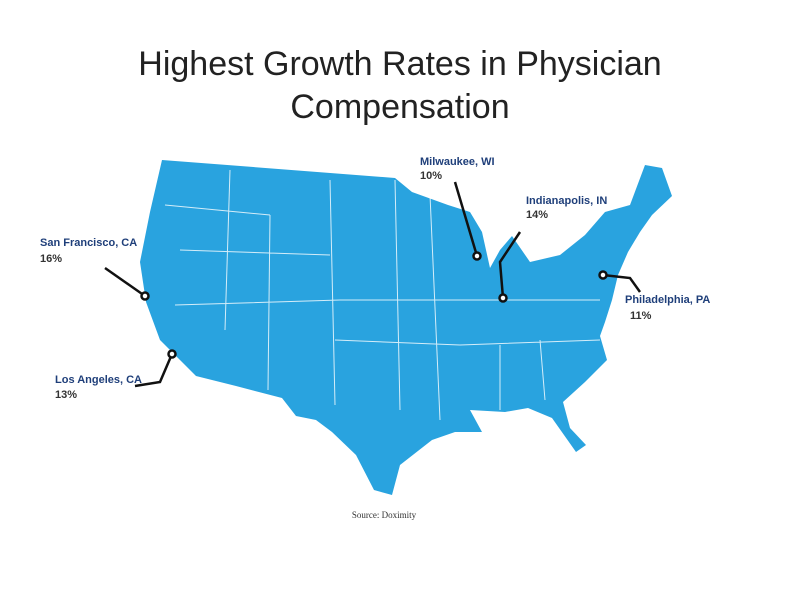 The height and width of the screenshot is (600, 800). Describe the element at coordinates (51, 259) in the screenshot. I see `city-growth: 16%` at that location.